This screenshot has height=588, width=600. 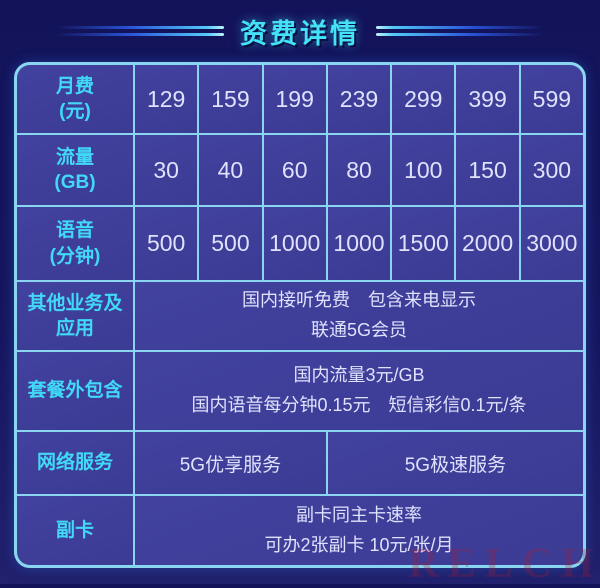 I want to click on table-cell: 299, so click(x=423, y=99).